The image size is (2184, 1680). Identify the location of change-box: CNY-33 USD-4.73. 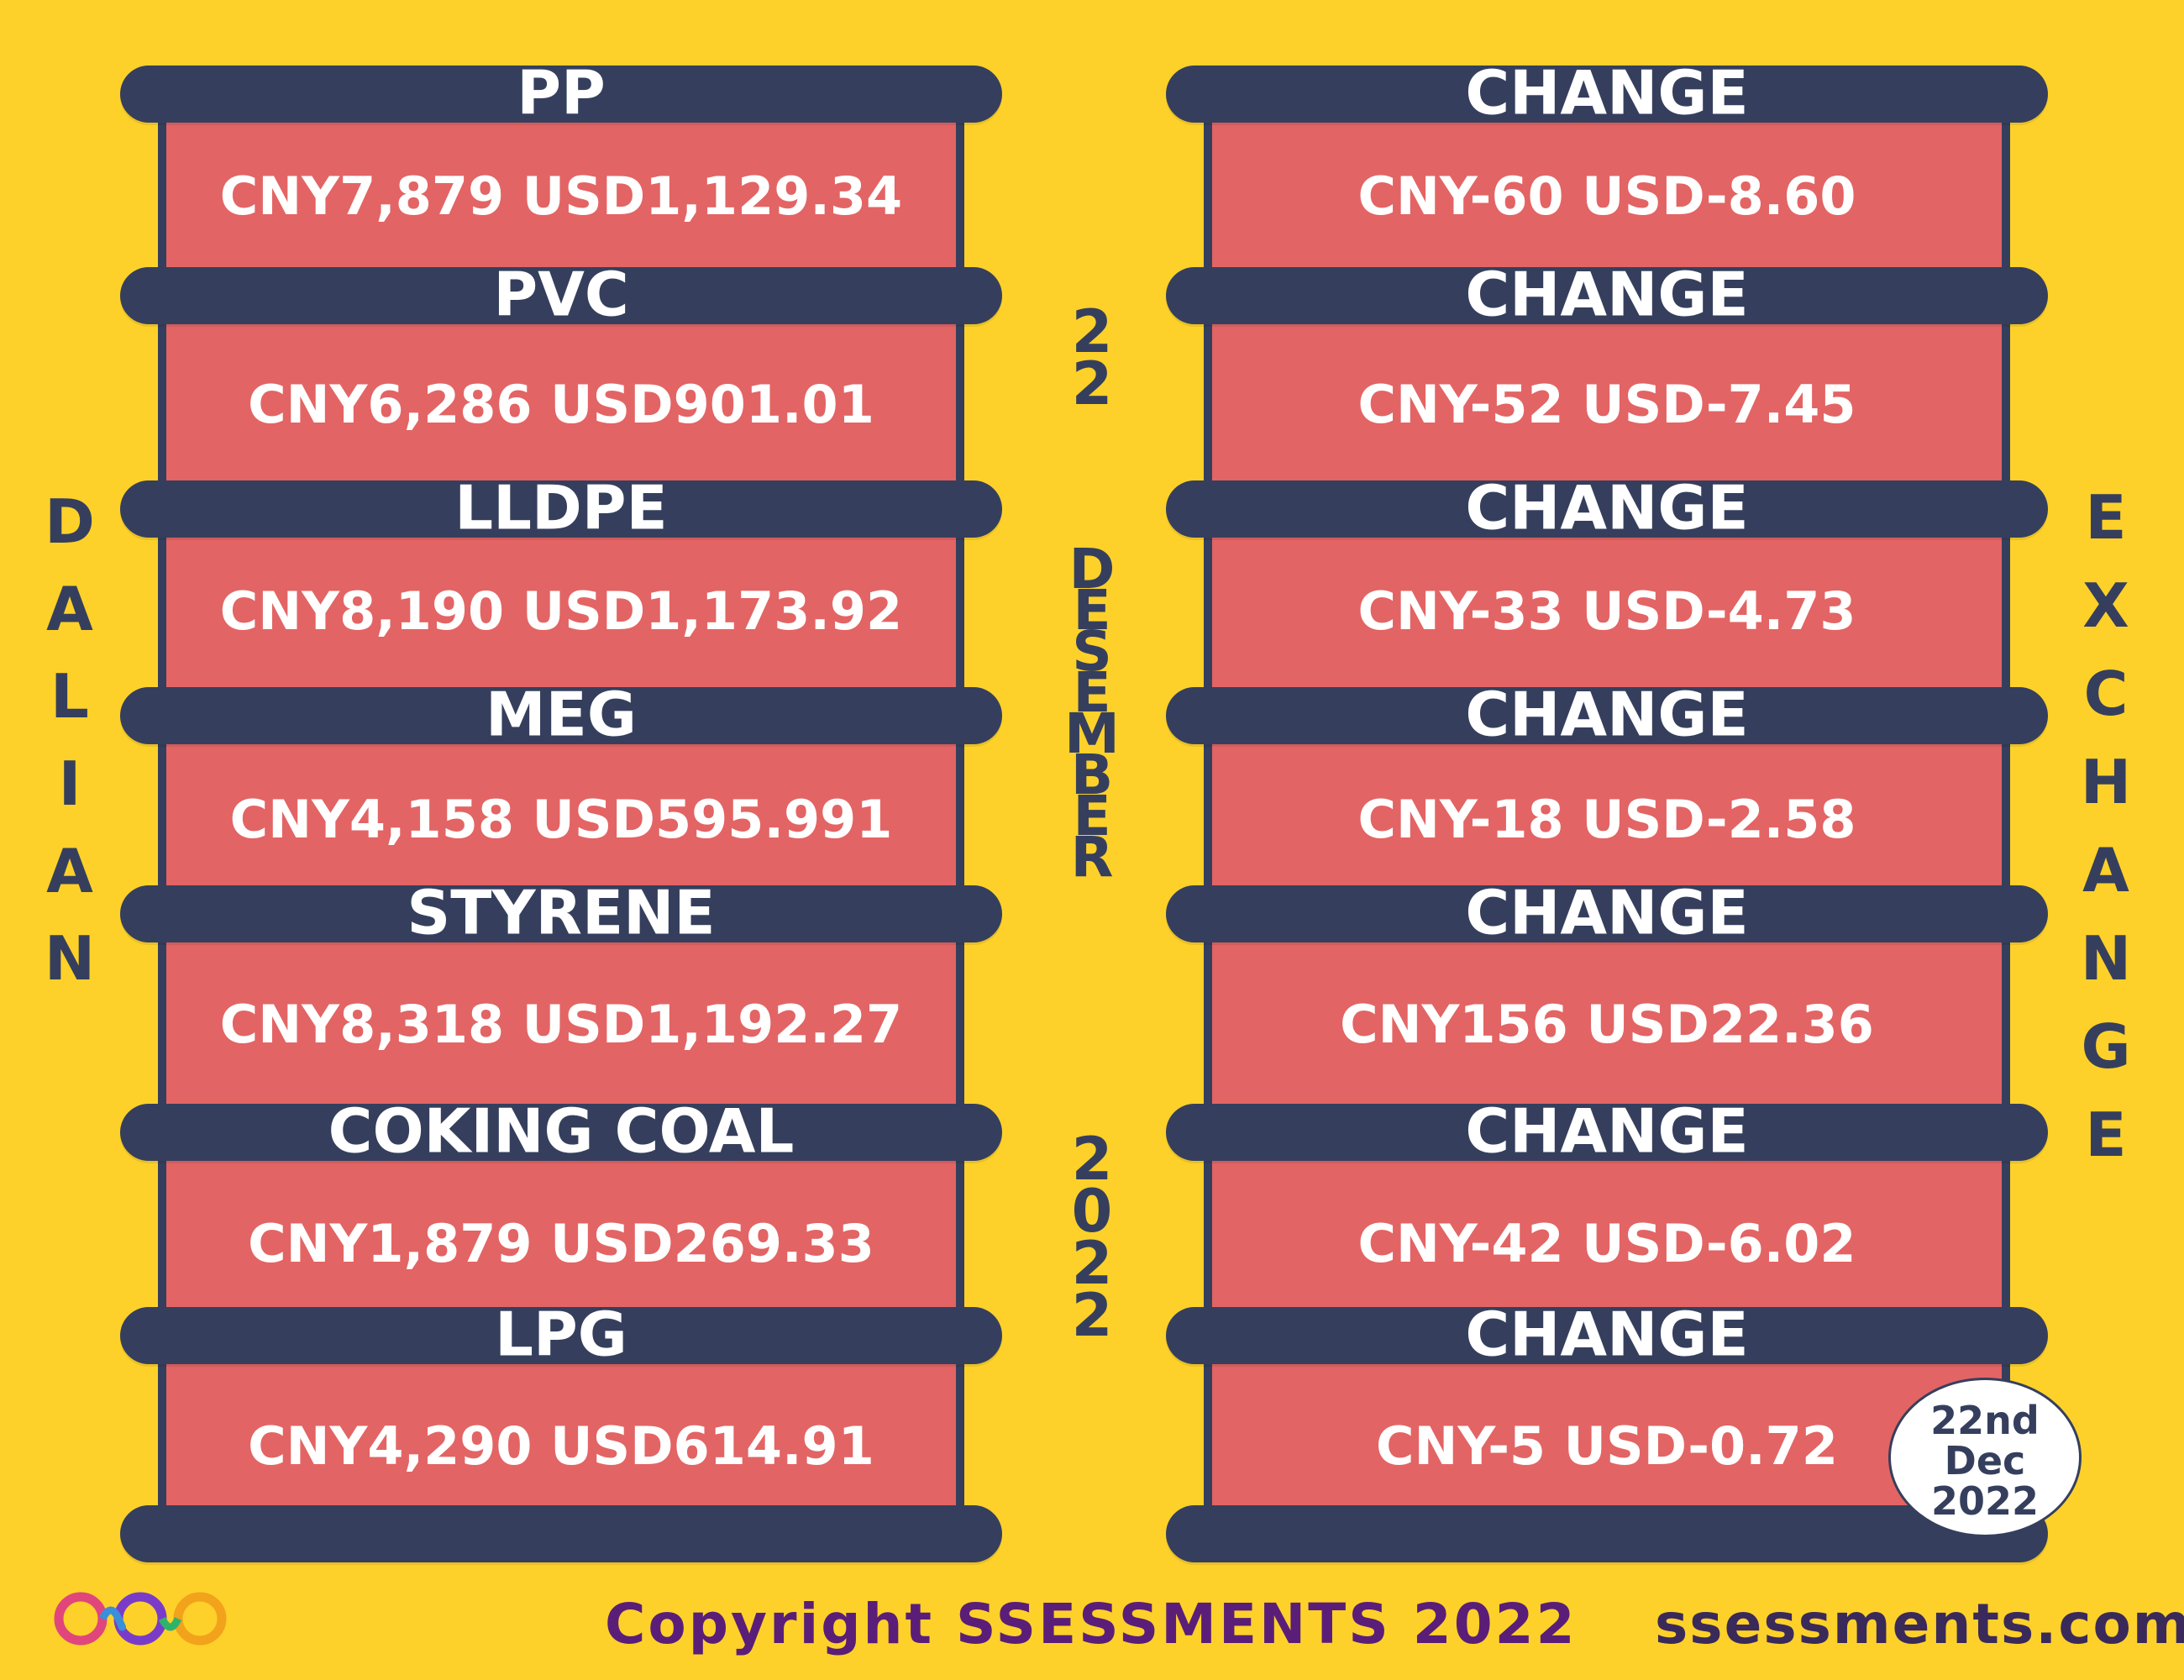
(1607, 606).